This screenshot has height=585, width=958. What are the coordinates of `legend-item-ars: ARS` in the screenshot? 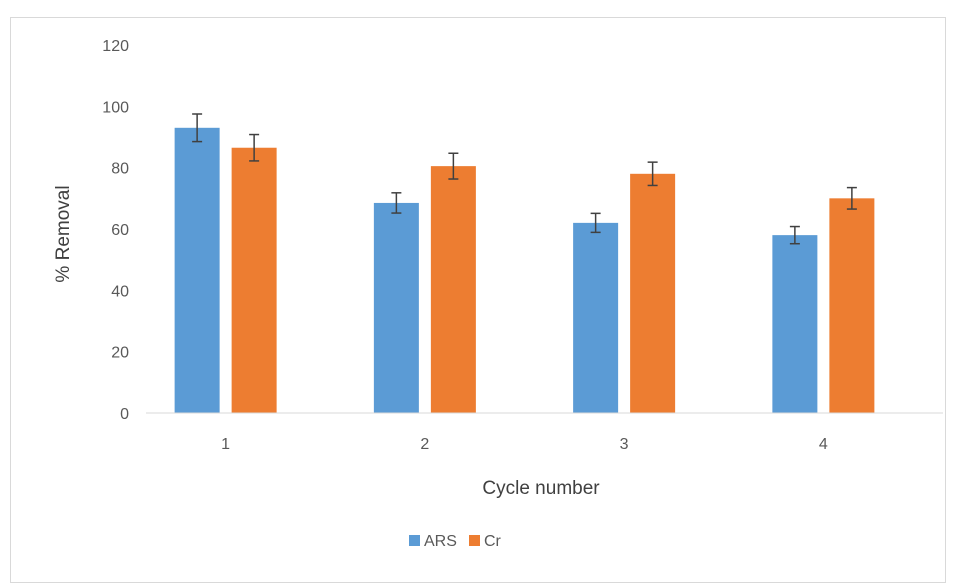 It's located at (433, 541).